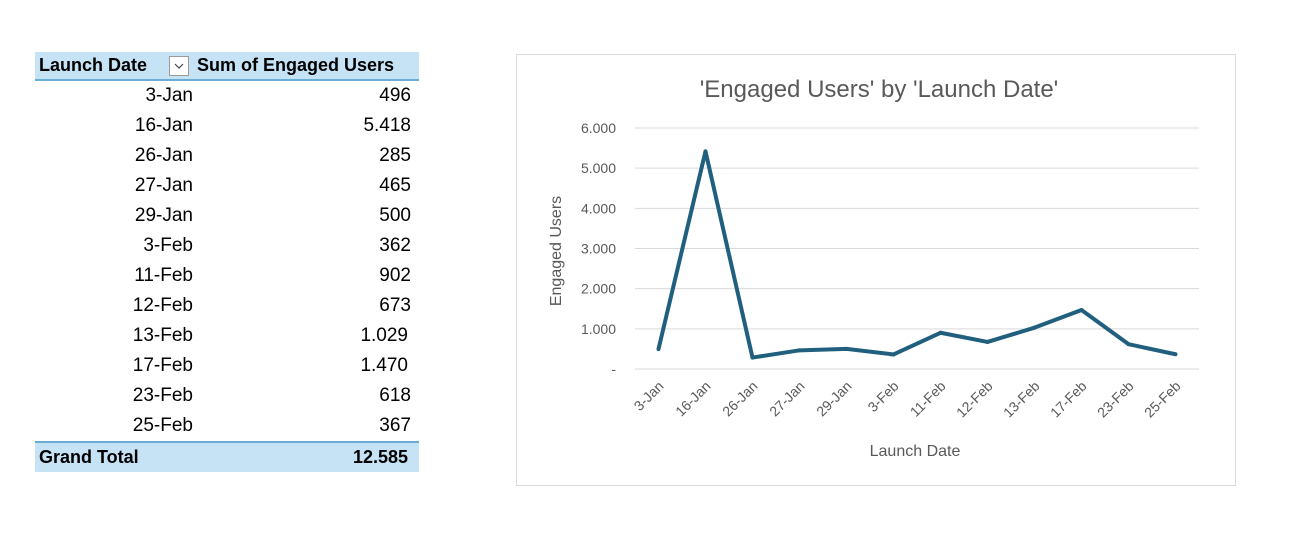 This screenshot has height=538, width=1303. I want to click on y-tick-label: 3.000, so click(598, 249).